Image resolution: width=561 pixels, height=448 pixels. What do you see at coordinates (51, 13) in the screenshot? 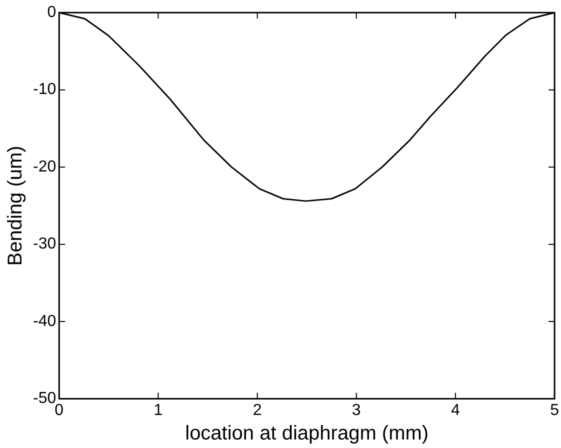
I see `y-tick-label: 0` at bounding box center [51, 13].